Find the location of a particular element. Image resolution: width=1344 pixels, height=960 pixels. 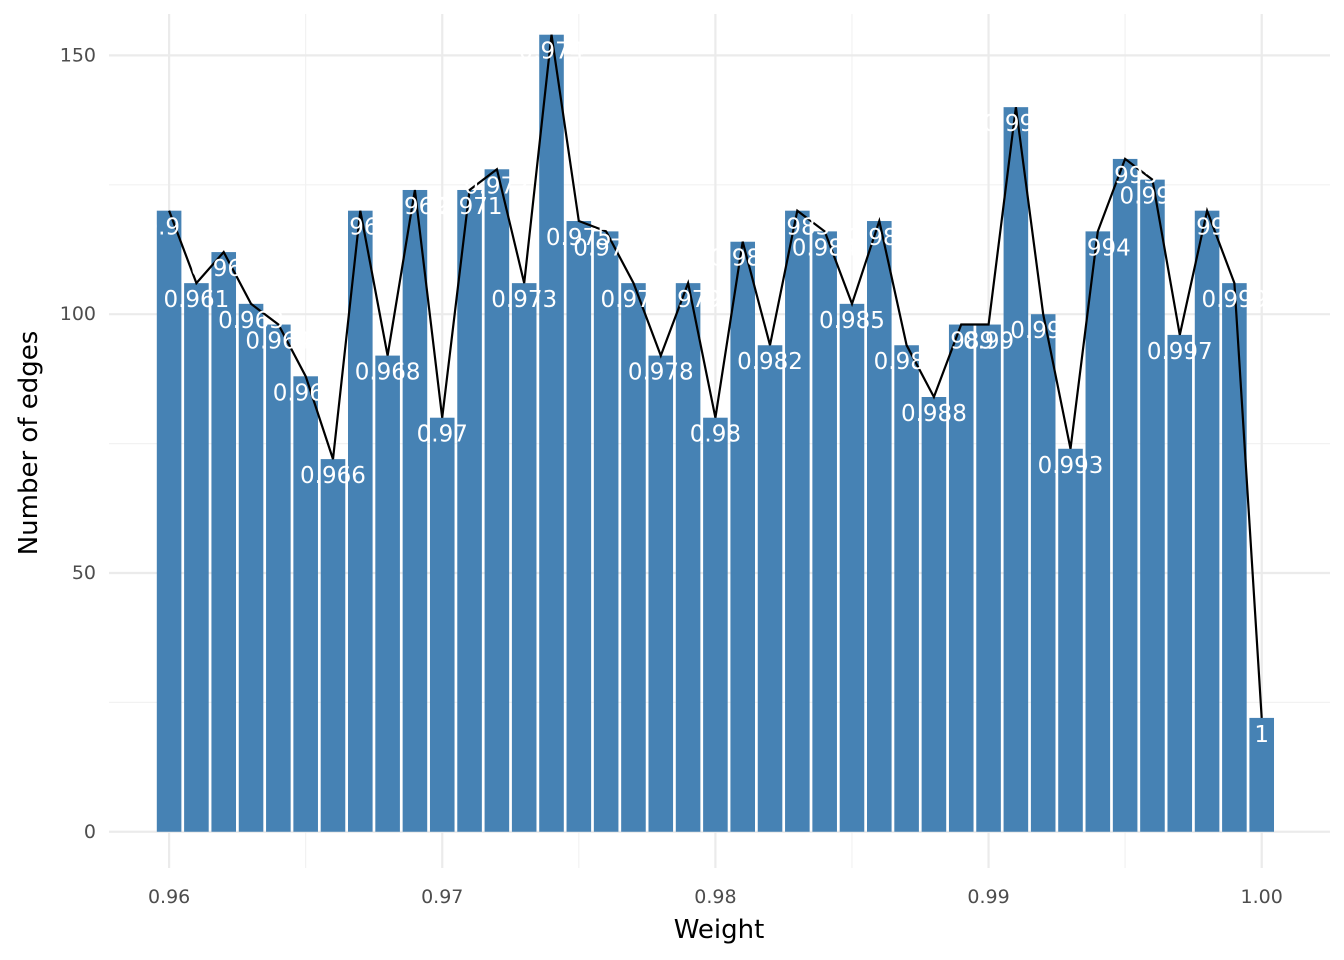

bar-value-label: 0.963 is located at coordinates (251, 321).